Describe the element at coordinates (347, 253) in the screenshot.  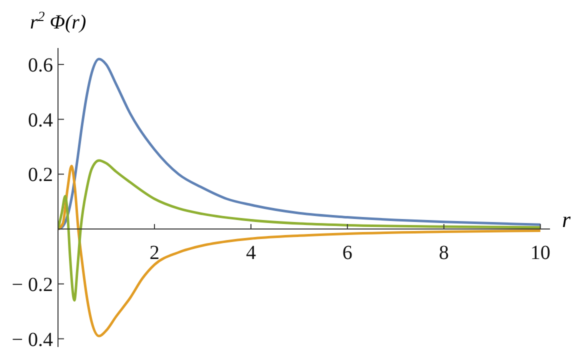
I see `x-tick-label: 6` at that location.